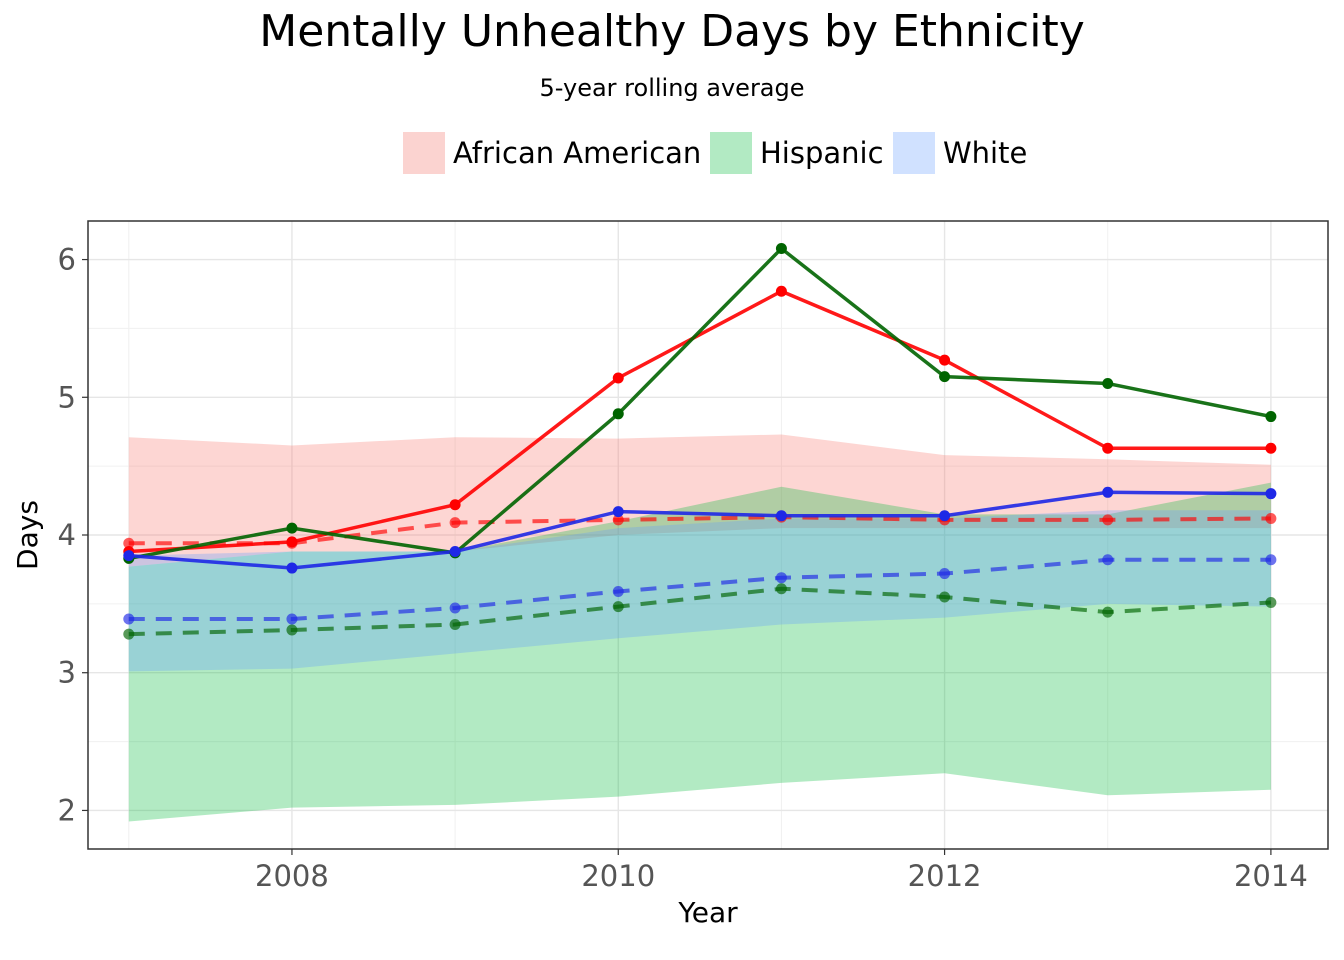 The height and width of the screenshot is (960, 1344). I want to click on chart-subtitle: 5-year rolling average, so click(672, 88).